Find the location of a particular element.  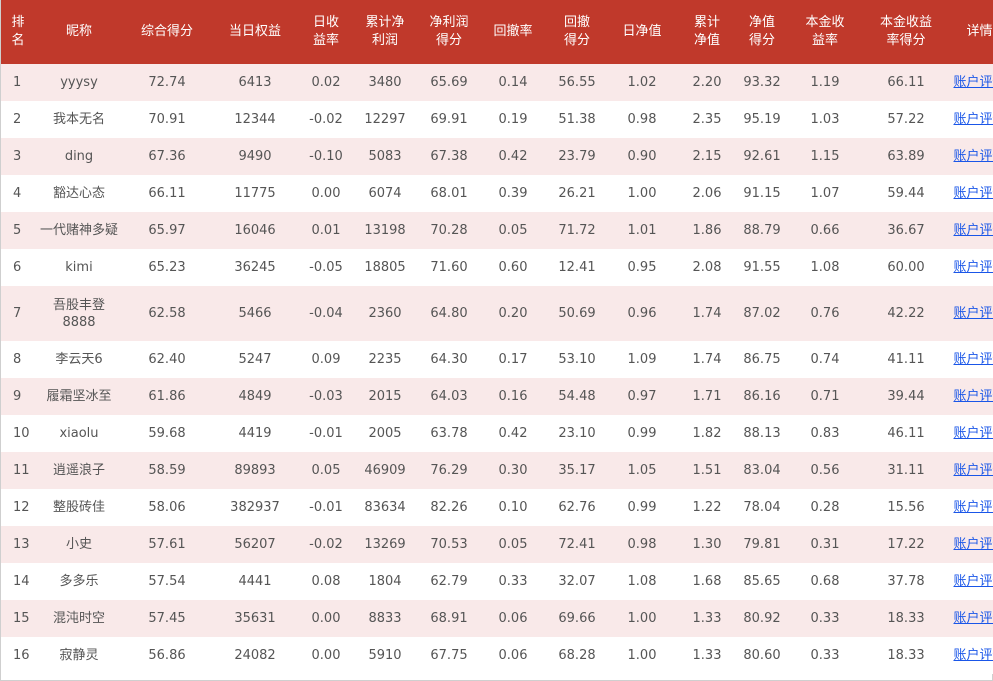

composite-score-cell: 70.91 is located at coordinates (167, 119).